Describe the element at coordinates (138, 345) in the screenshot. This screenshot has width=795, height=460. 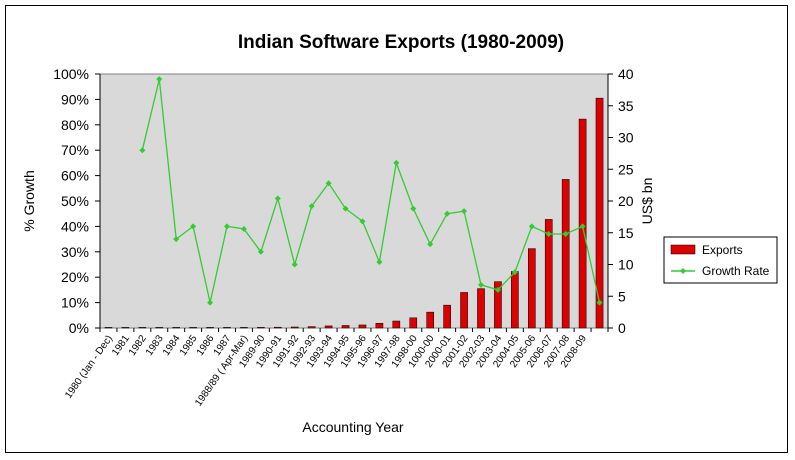
I see `x-tick-label: 1982` at that location.